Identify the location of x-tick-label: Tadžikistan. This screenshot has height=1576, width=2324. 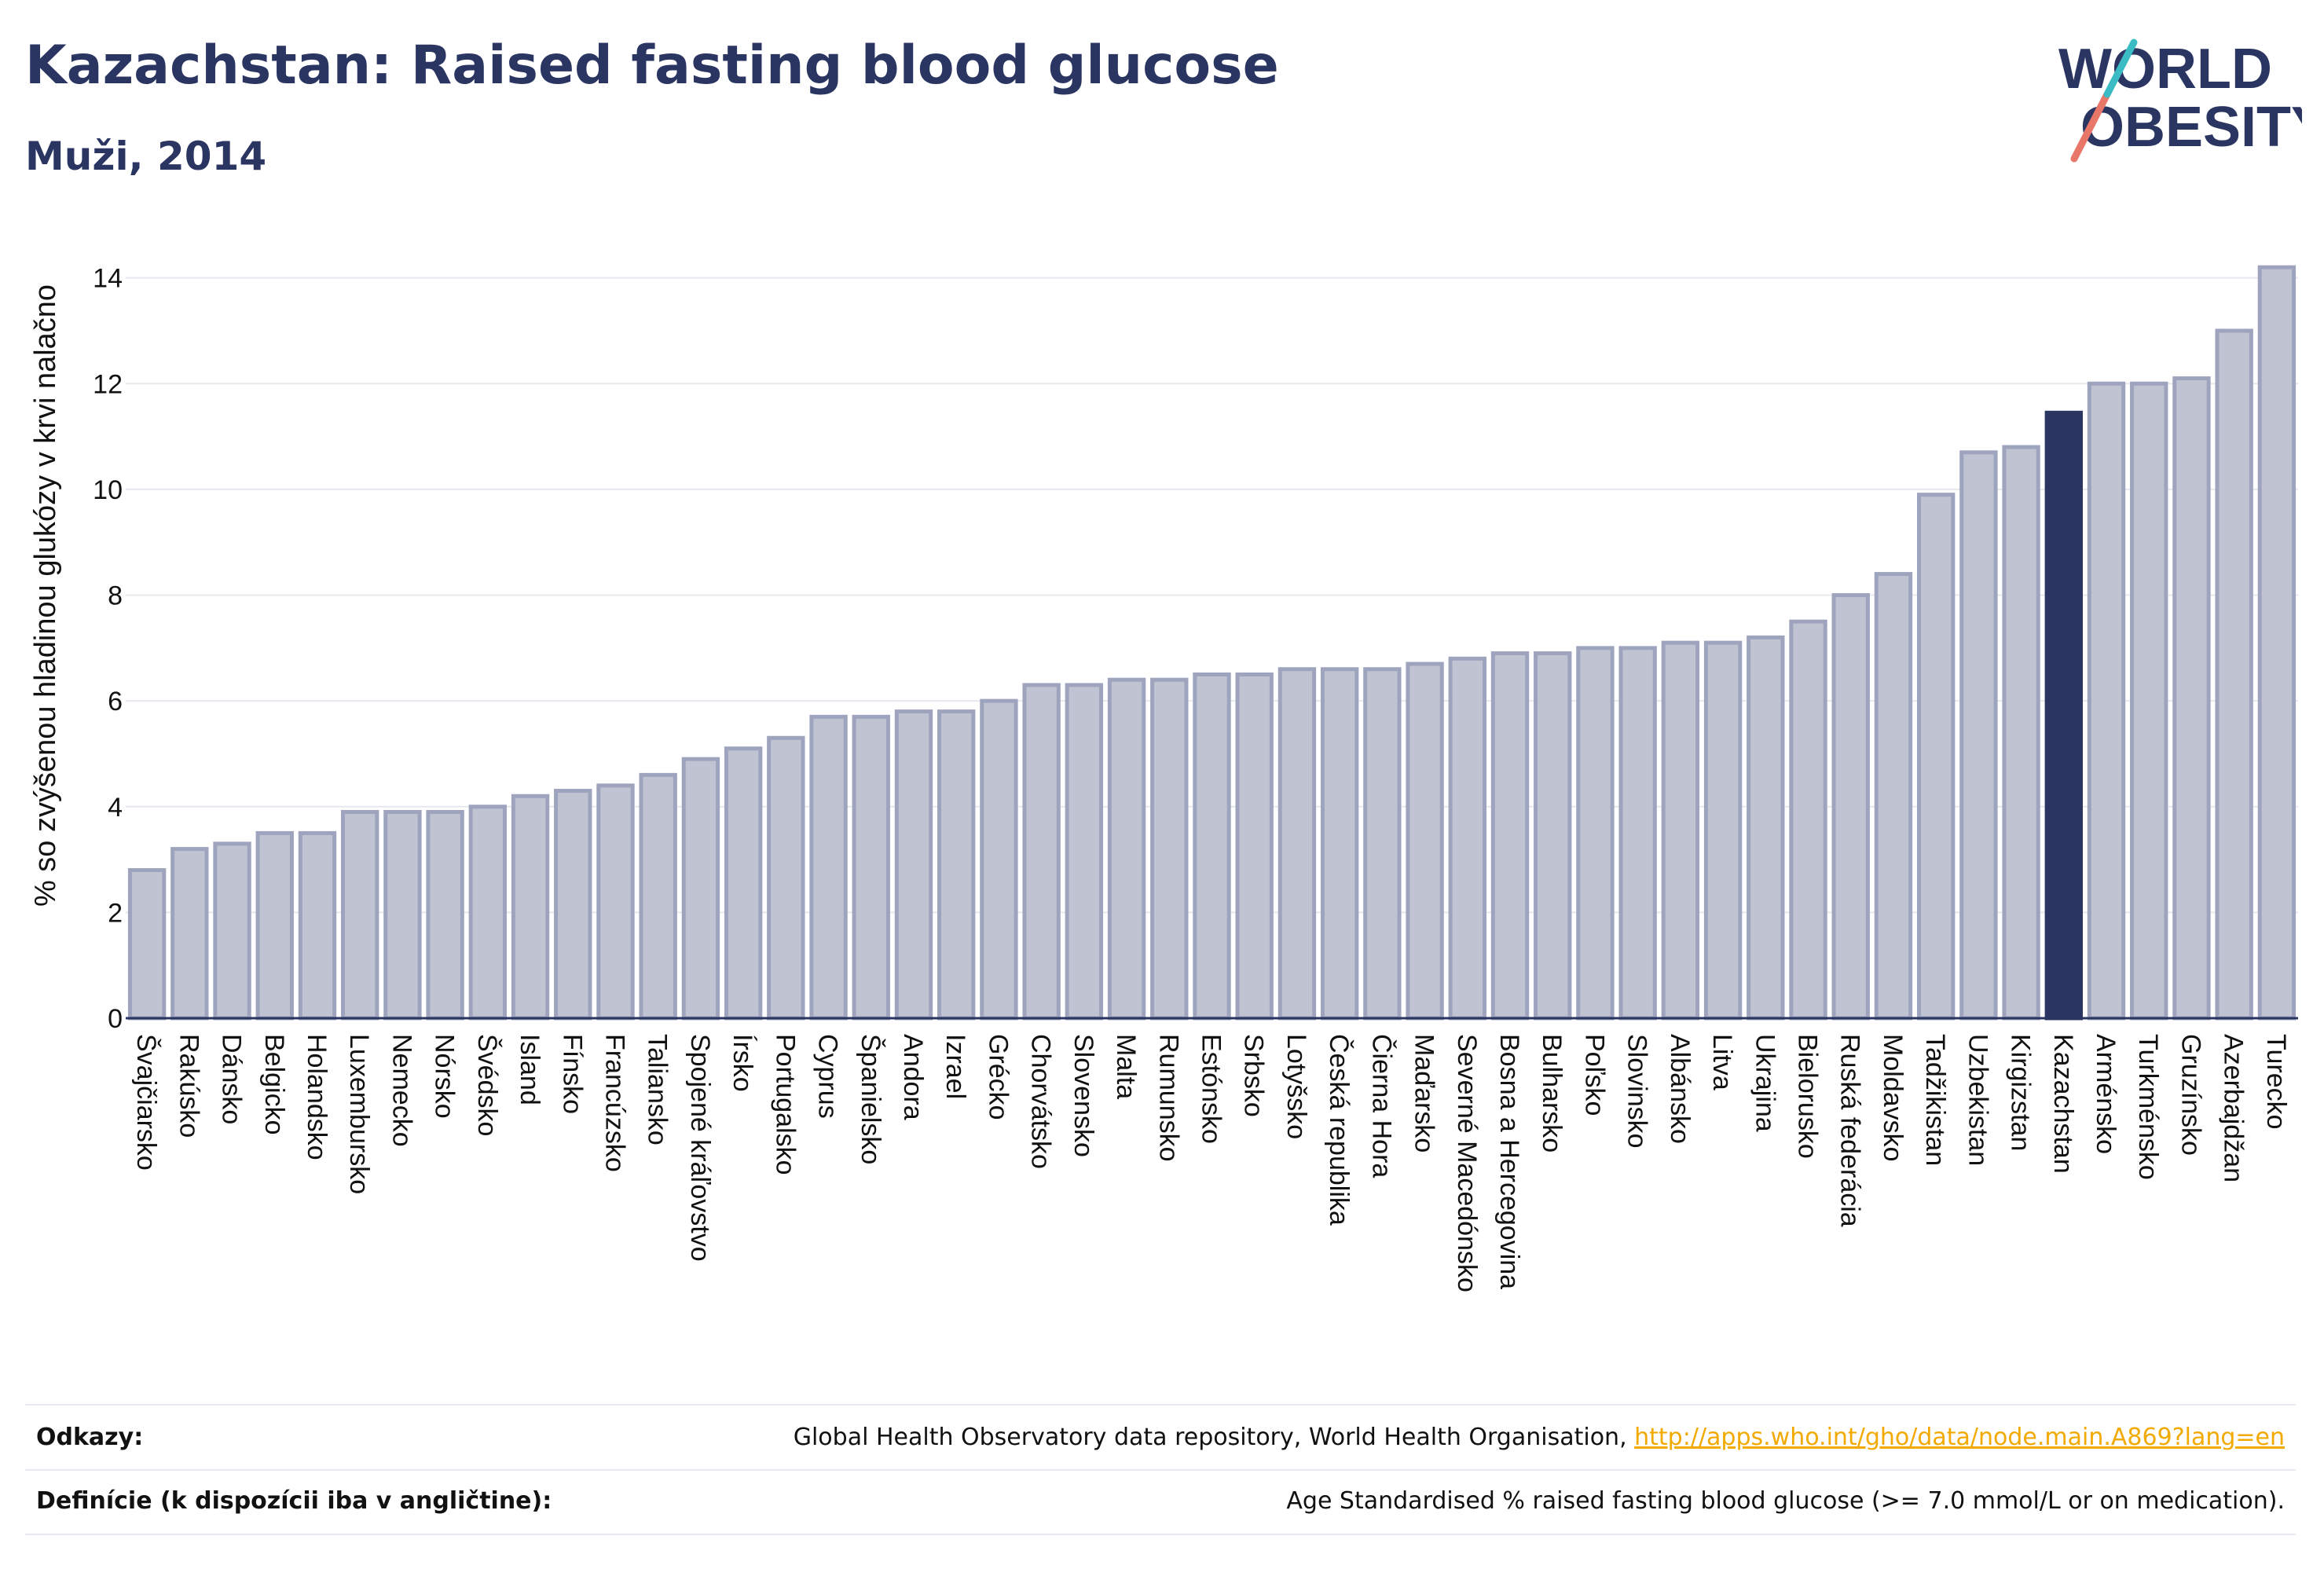
(1935, 1100).